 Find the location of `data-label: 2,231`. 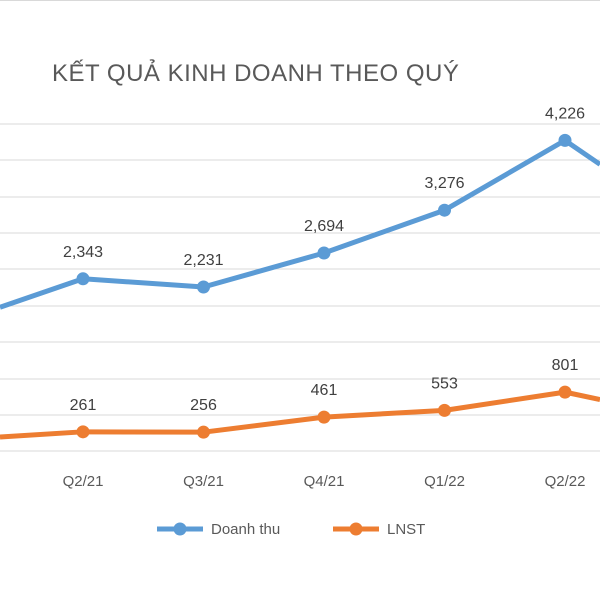

data-label: 2,231 is located at coordinates (203, 260).